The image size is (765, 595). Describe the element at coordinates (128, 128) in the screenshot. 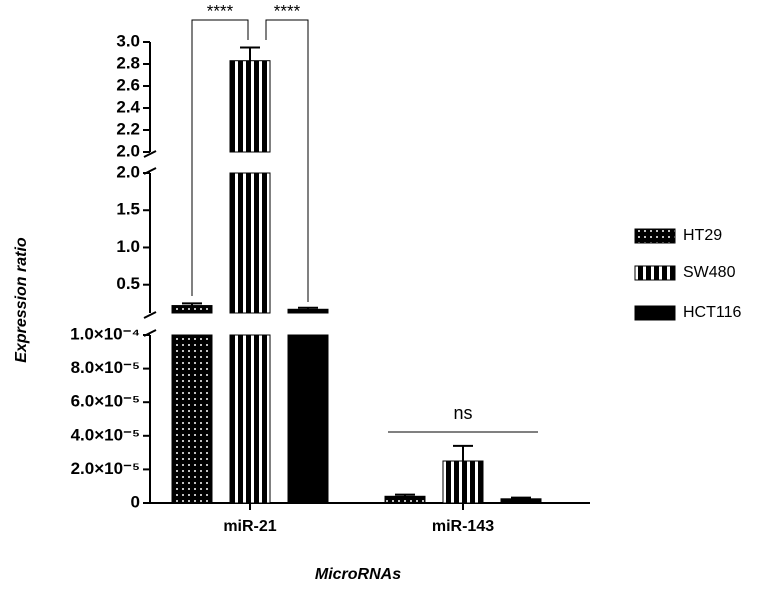

I see `y-tick-label: 2.2` at that location.